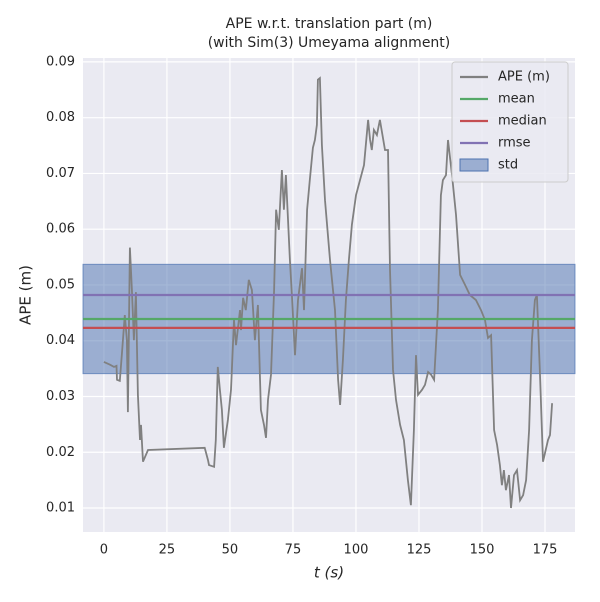 Image resolution: width=600 pixels, height=602 pixels. What do you see at coordinates (60, 340) in the screenshot?
I see `y-tick-label: 0.04` at bounding box center [60, 340].